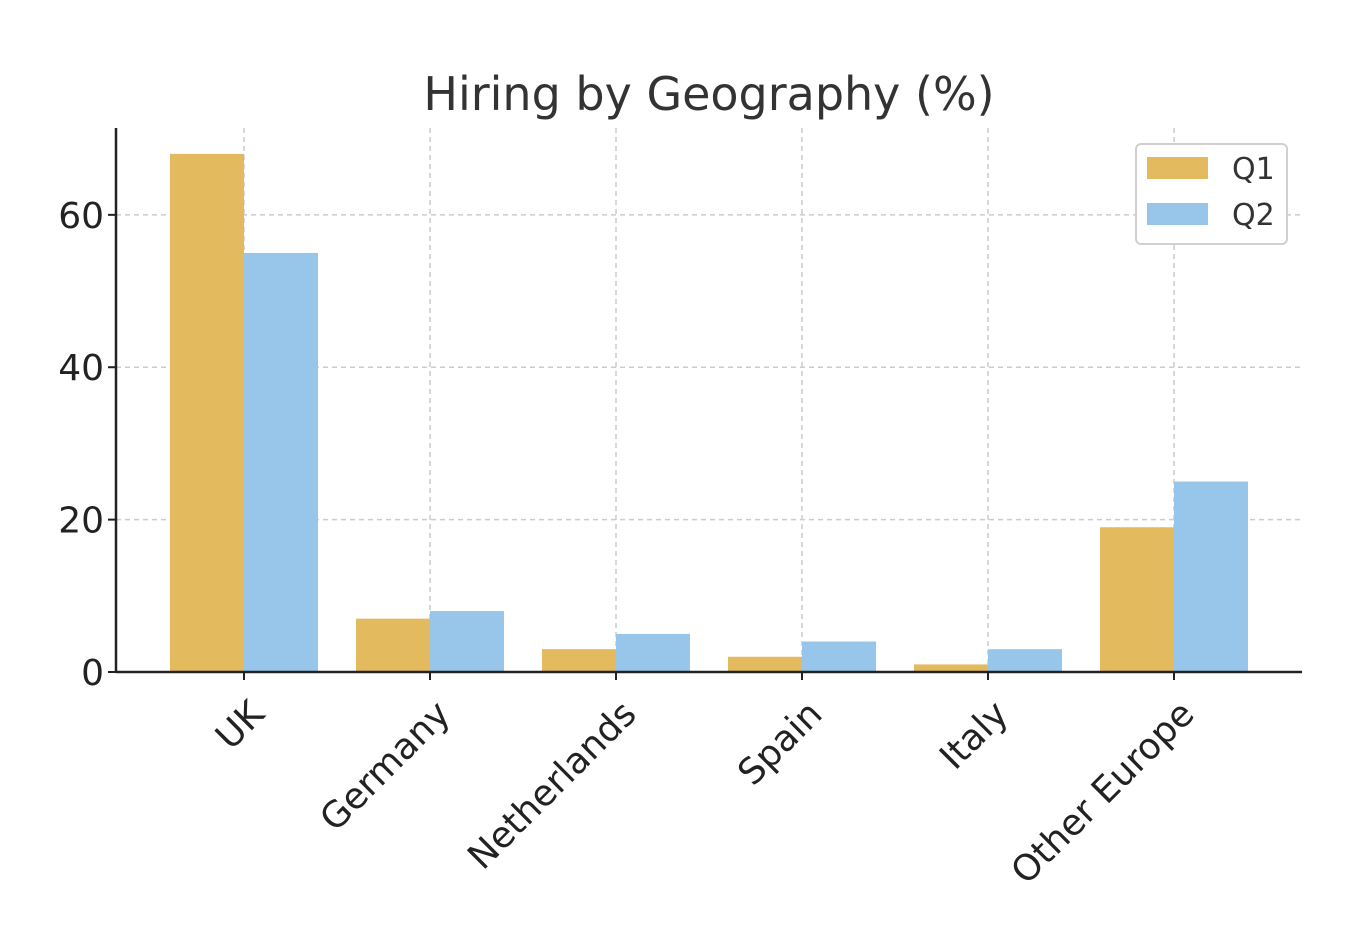  What do you see at coordinates (393, 645) in the screenshot?
I see `bar-q1-germany` at bounding box center [393, 645].